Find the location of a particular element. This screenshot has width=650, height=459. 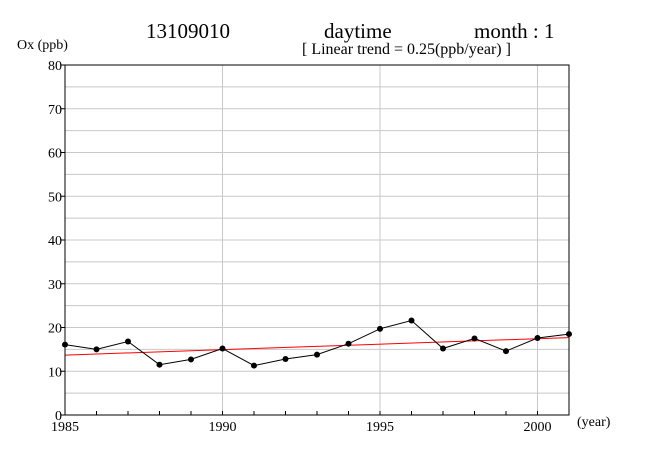

y-tick-label: 80 is located at coordinates (55, 66).